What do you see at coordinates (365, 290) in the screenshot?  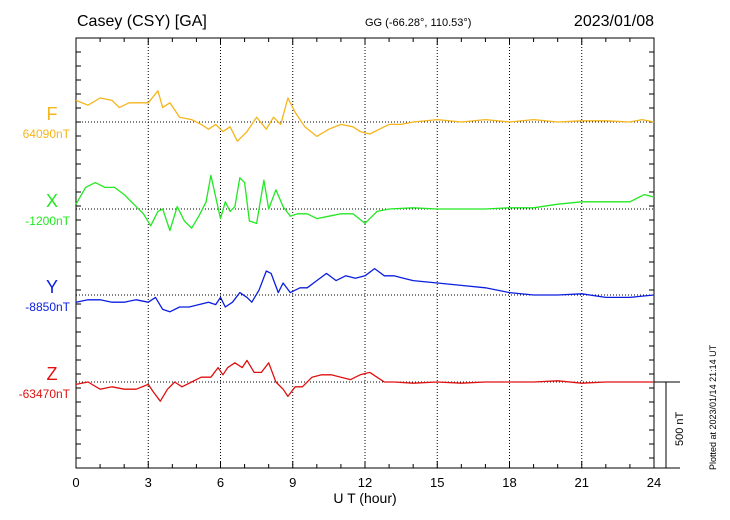 I see `series-line-y` at bounding box center [365, 290].